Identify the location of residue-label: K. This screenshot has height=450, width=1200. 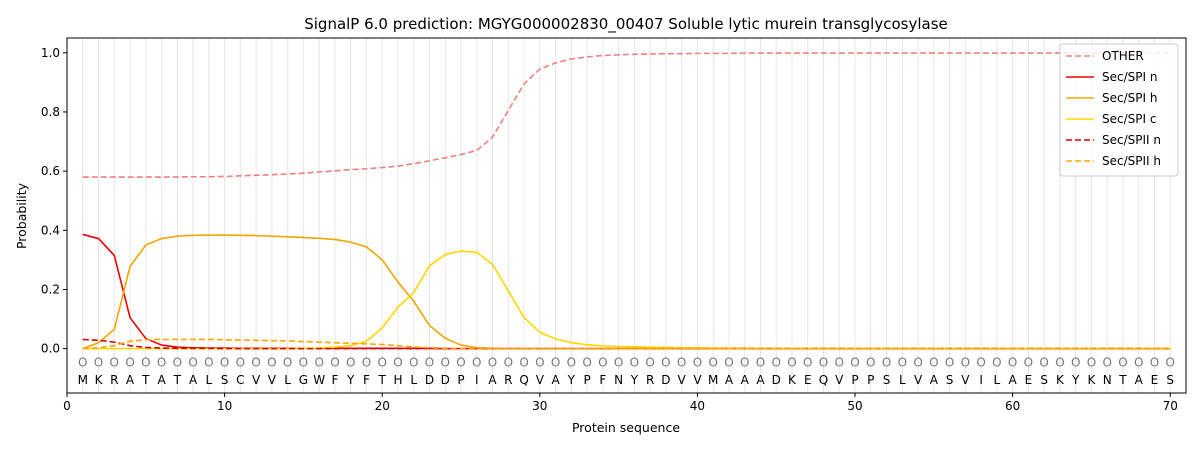
(1091, 380).